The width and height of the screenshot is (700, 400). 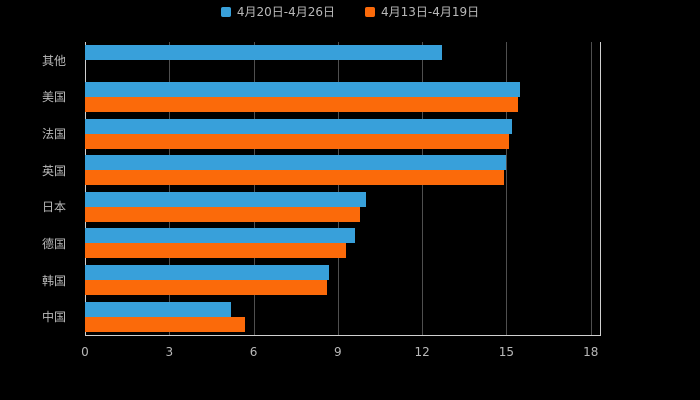 I want to click on category-row-其他, so click(x=342, y=60).